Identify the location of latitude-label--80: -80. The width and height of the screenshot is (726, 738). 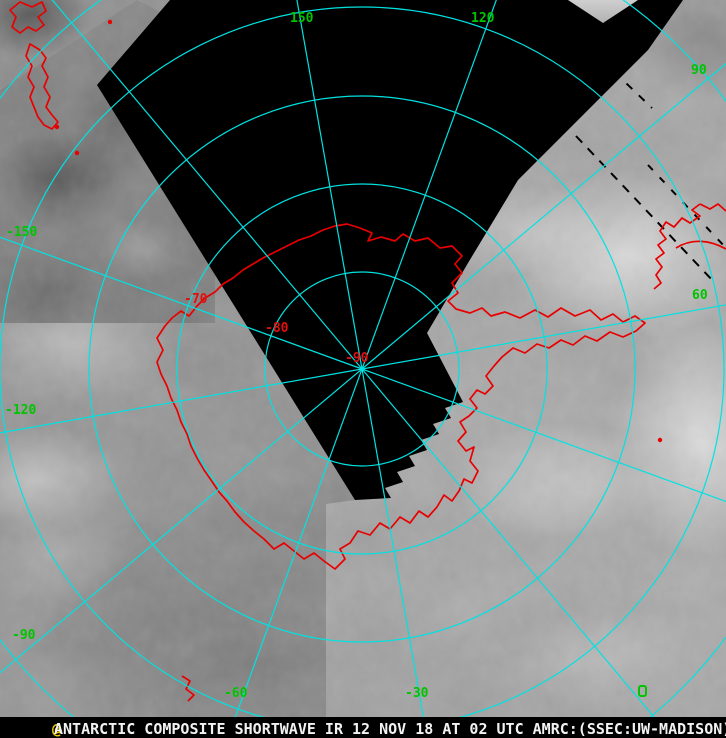
(277, 328).